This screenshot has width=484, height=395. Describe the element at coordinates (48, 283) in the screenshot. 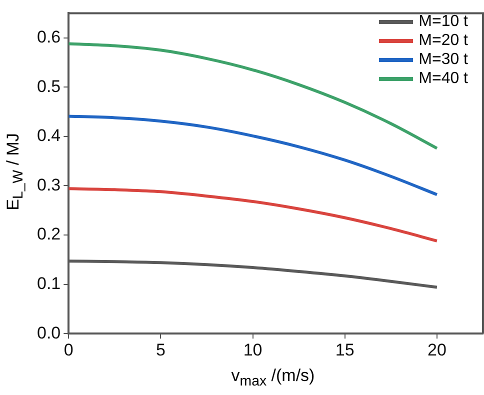

I see `y-tick-label: 0.1` at that location.